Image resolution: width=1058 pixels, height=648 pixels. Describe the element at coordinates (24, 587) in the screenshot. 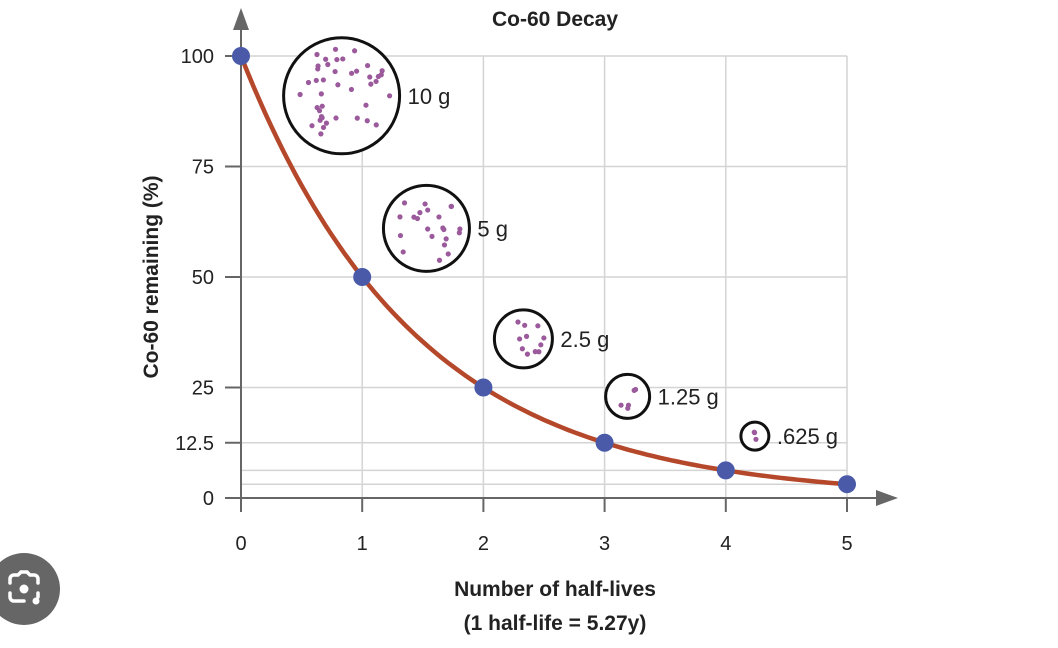

I see `google-lens-camera-icon` at that location.